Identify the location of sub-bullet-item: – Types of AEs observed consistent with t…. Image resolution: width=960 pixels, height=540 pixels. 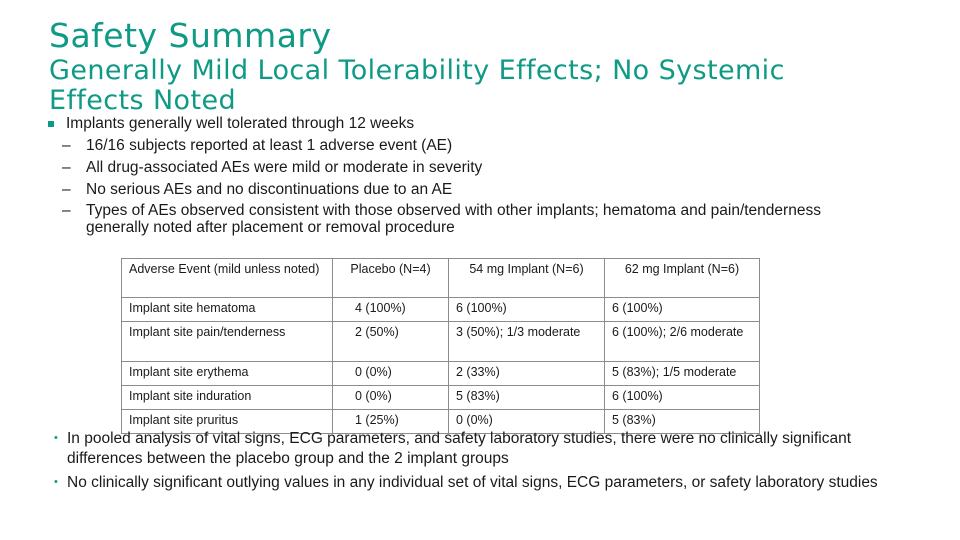
(456, 219).